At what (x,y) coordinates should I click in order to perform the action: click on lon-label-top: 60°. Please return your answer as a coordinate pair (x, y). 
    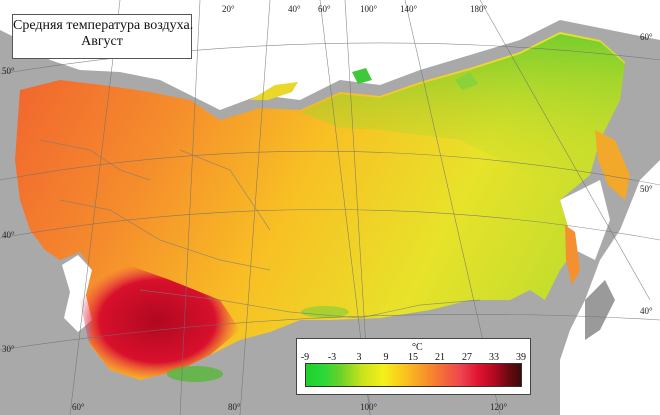
    Looking at the image, I should click on (324, 9).